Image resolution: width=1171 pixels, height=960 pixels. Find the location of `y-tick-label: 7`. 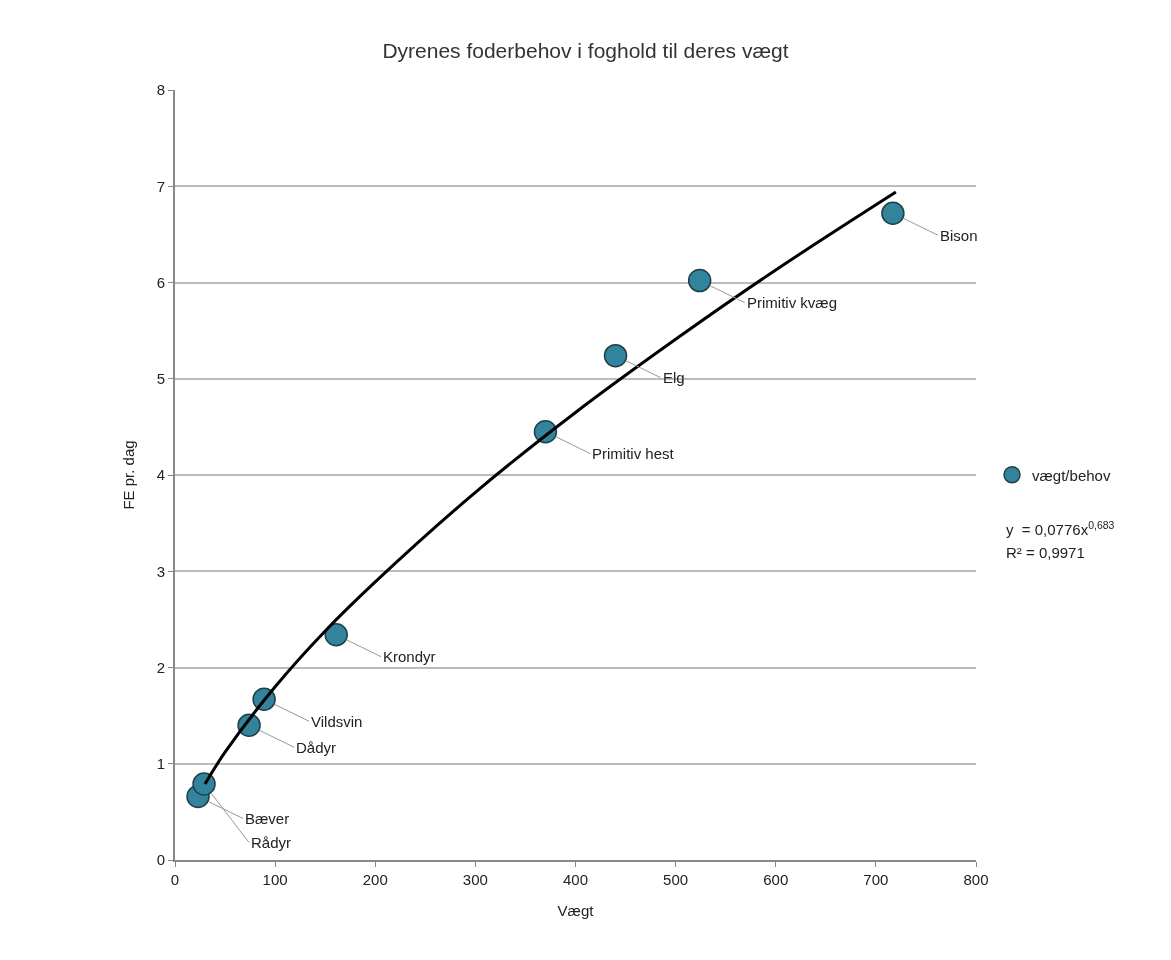

y-tick-label: 7 is located at coordinates (160, 186).